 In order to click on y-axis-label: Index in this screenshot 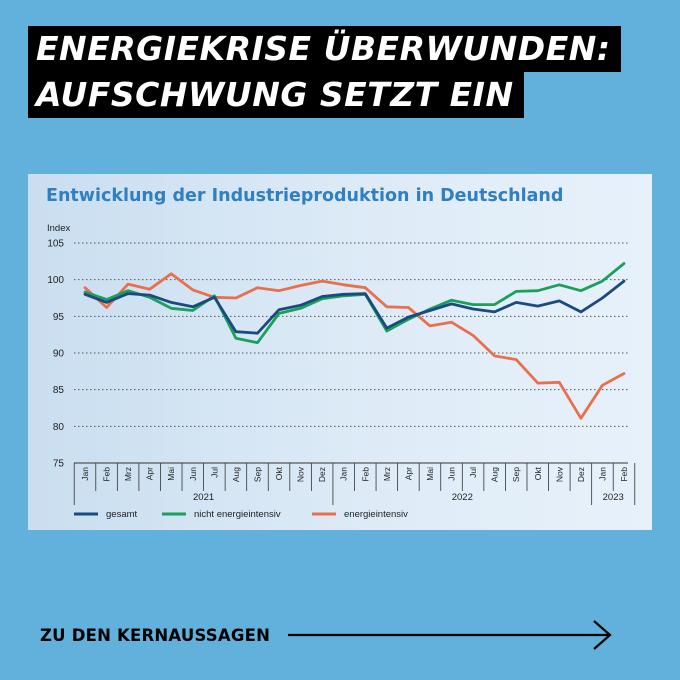, I will do `click(58, 228)`.